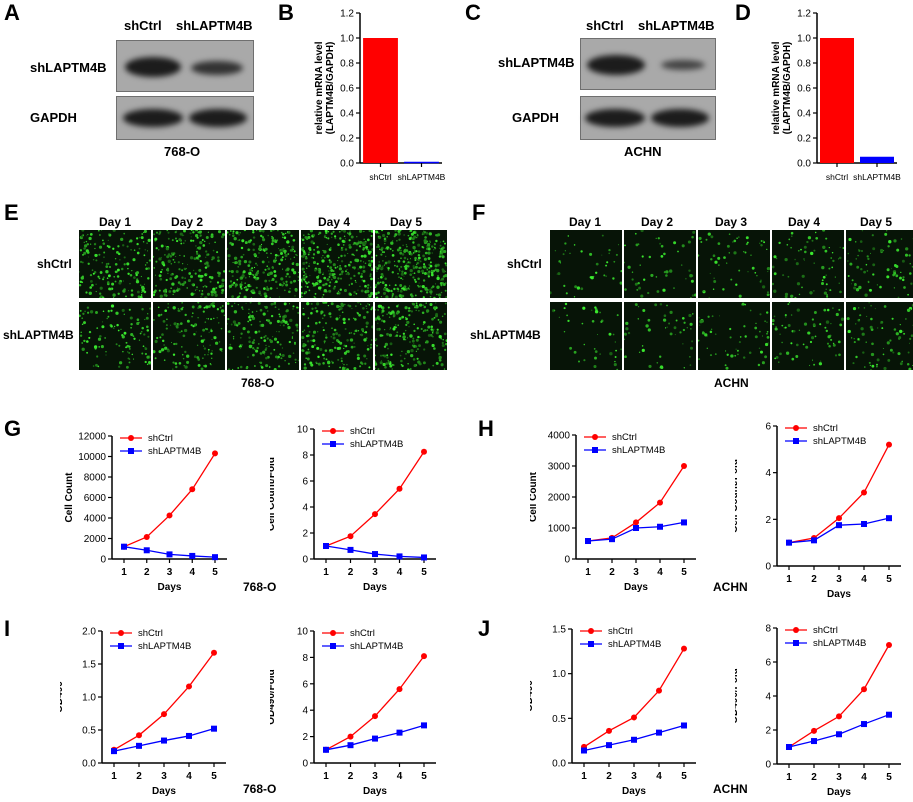  I want to click on legend-marker, so click(131, 451).